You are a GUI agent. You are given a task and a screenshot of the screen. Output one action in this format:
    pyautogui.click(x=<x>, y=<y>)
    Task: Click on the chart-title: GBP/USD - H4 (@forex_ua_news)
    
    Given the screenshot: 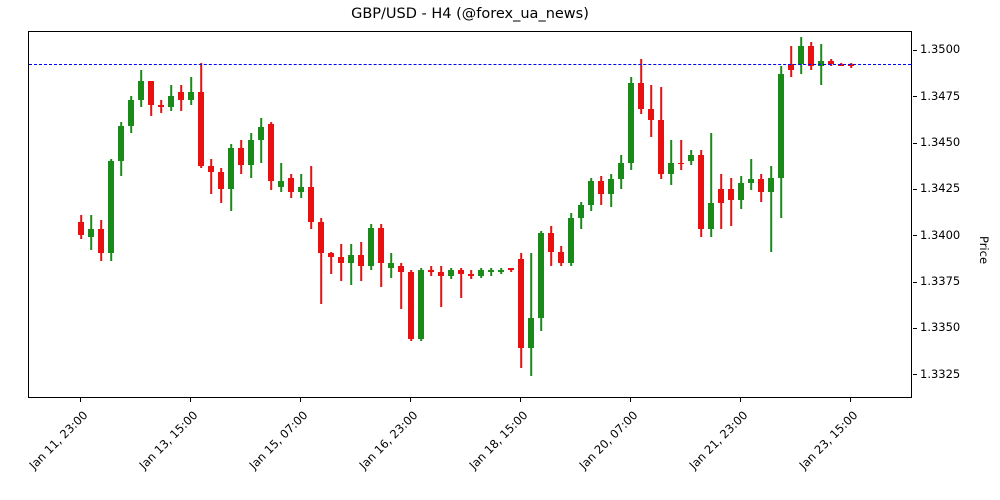 What is the action you would take?
    pyautogui.click(x=470, y=14)
    